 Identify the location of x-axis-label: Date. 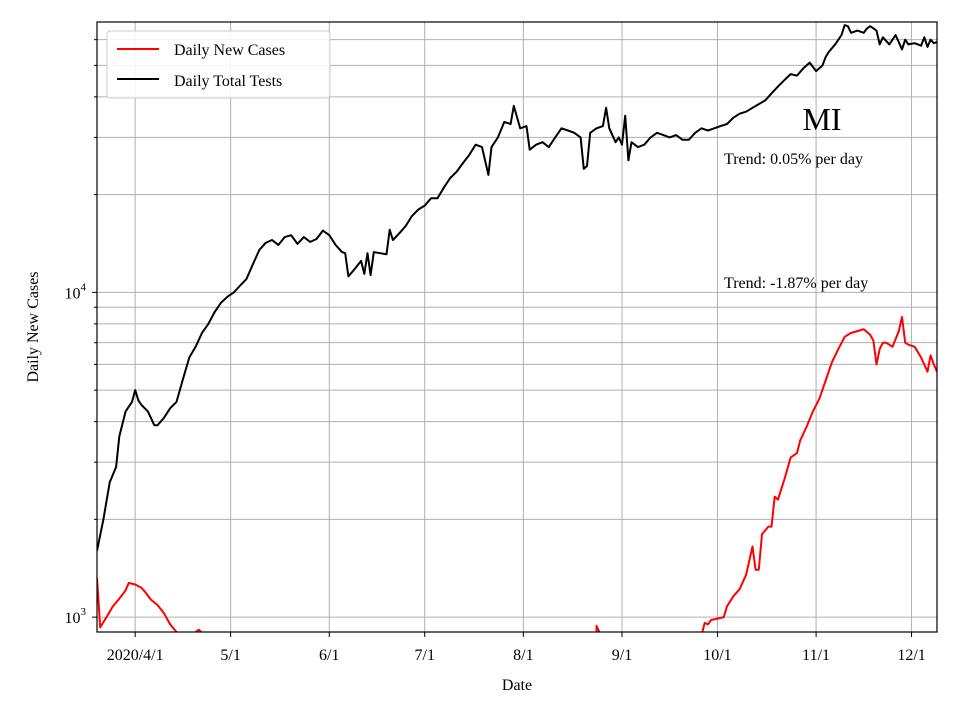
(517, 685).